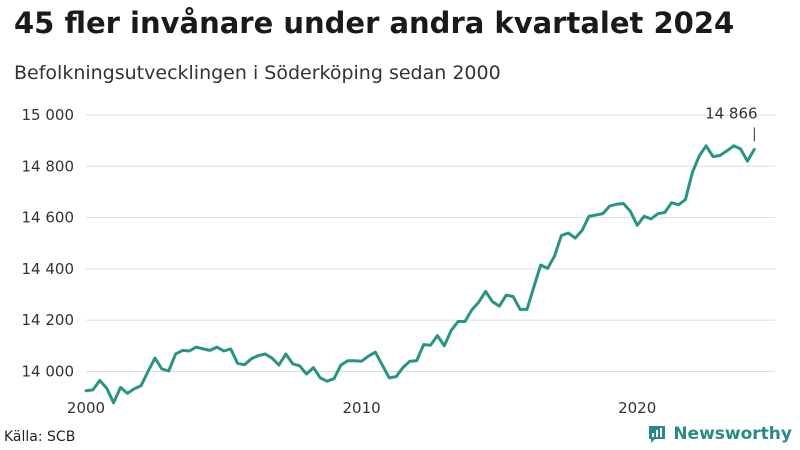 The height and width of the screenshot is (450, 800). Describe the element at coordinates (657, 434) in the screenshot. I see `bar-chart-speech-bubble-icon` at that location.